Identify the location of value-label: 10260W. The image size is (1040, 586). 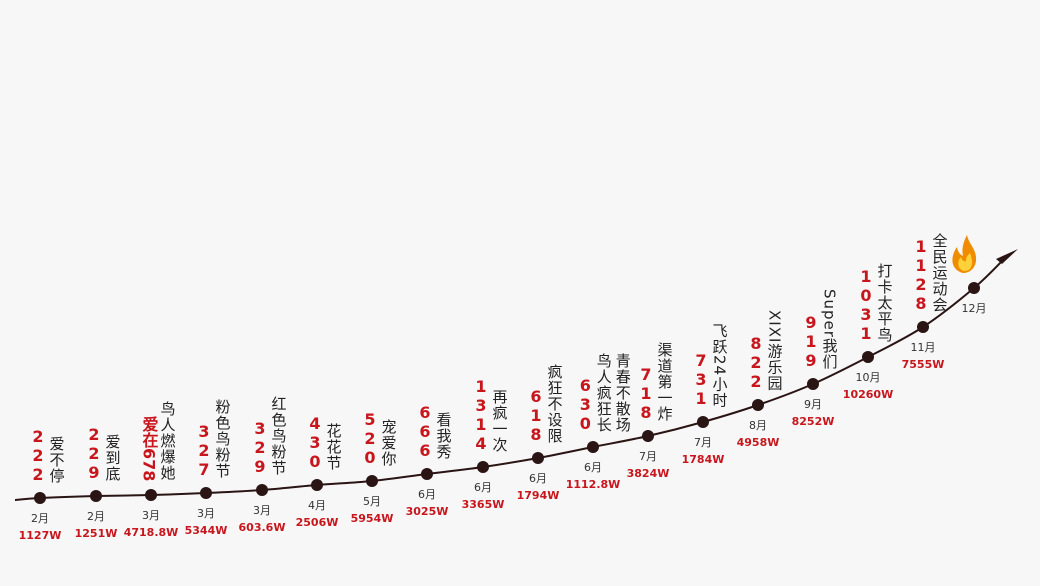
(868, 394).